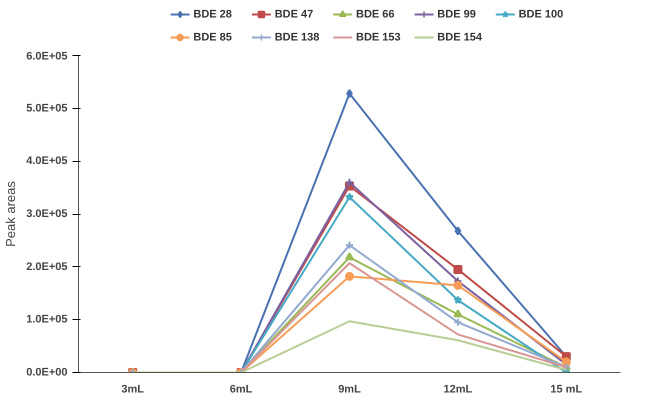  I want to click on x-tick-label: 6mL, so click(241, 390).